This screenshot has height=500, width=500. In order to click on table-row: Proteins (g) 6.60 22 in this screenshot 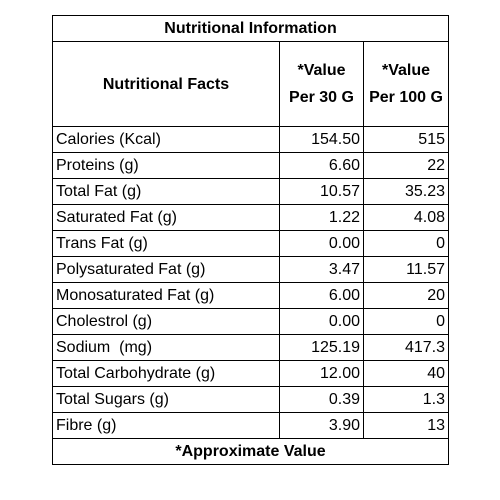, I will do `click(250, 165)`.